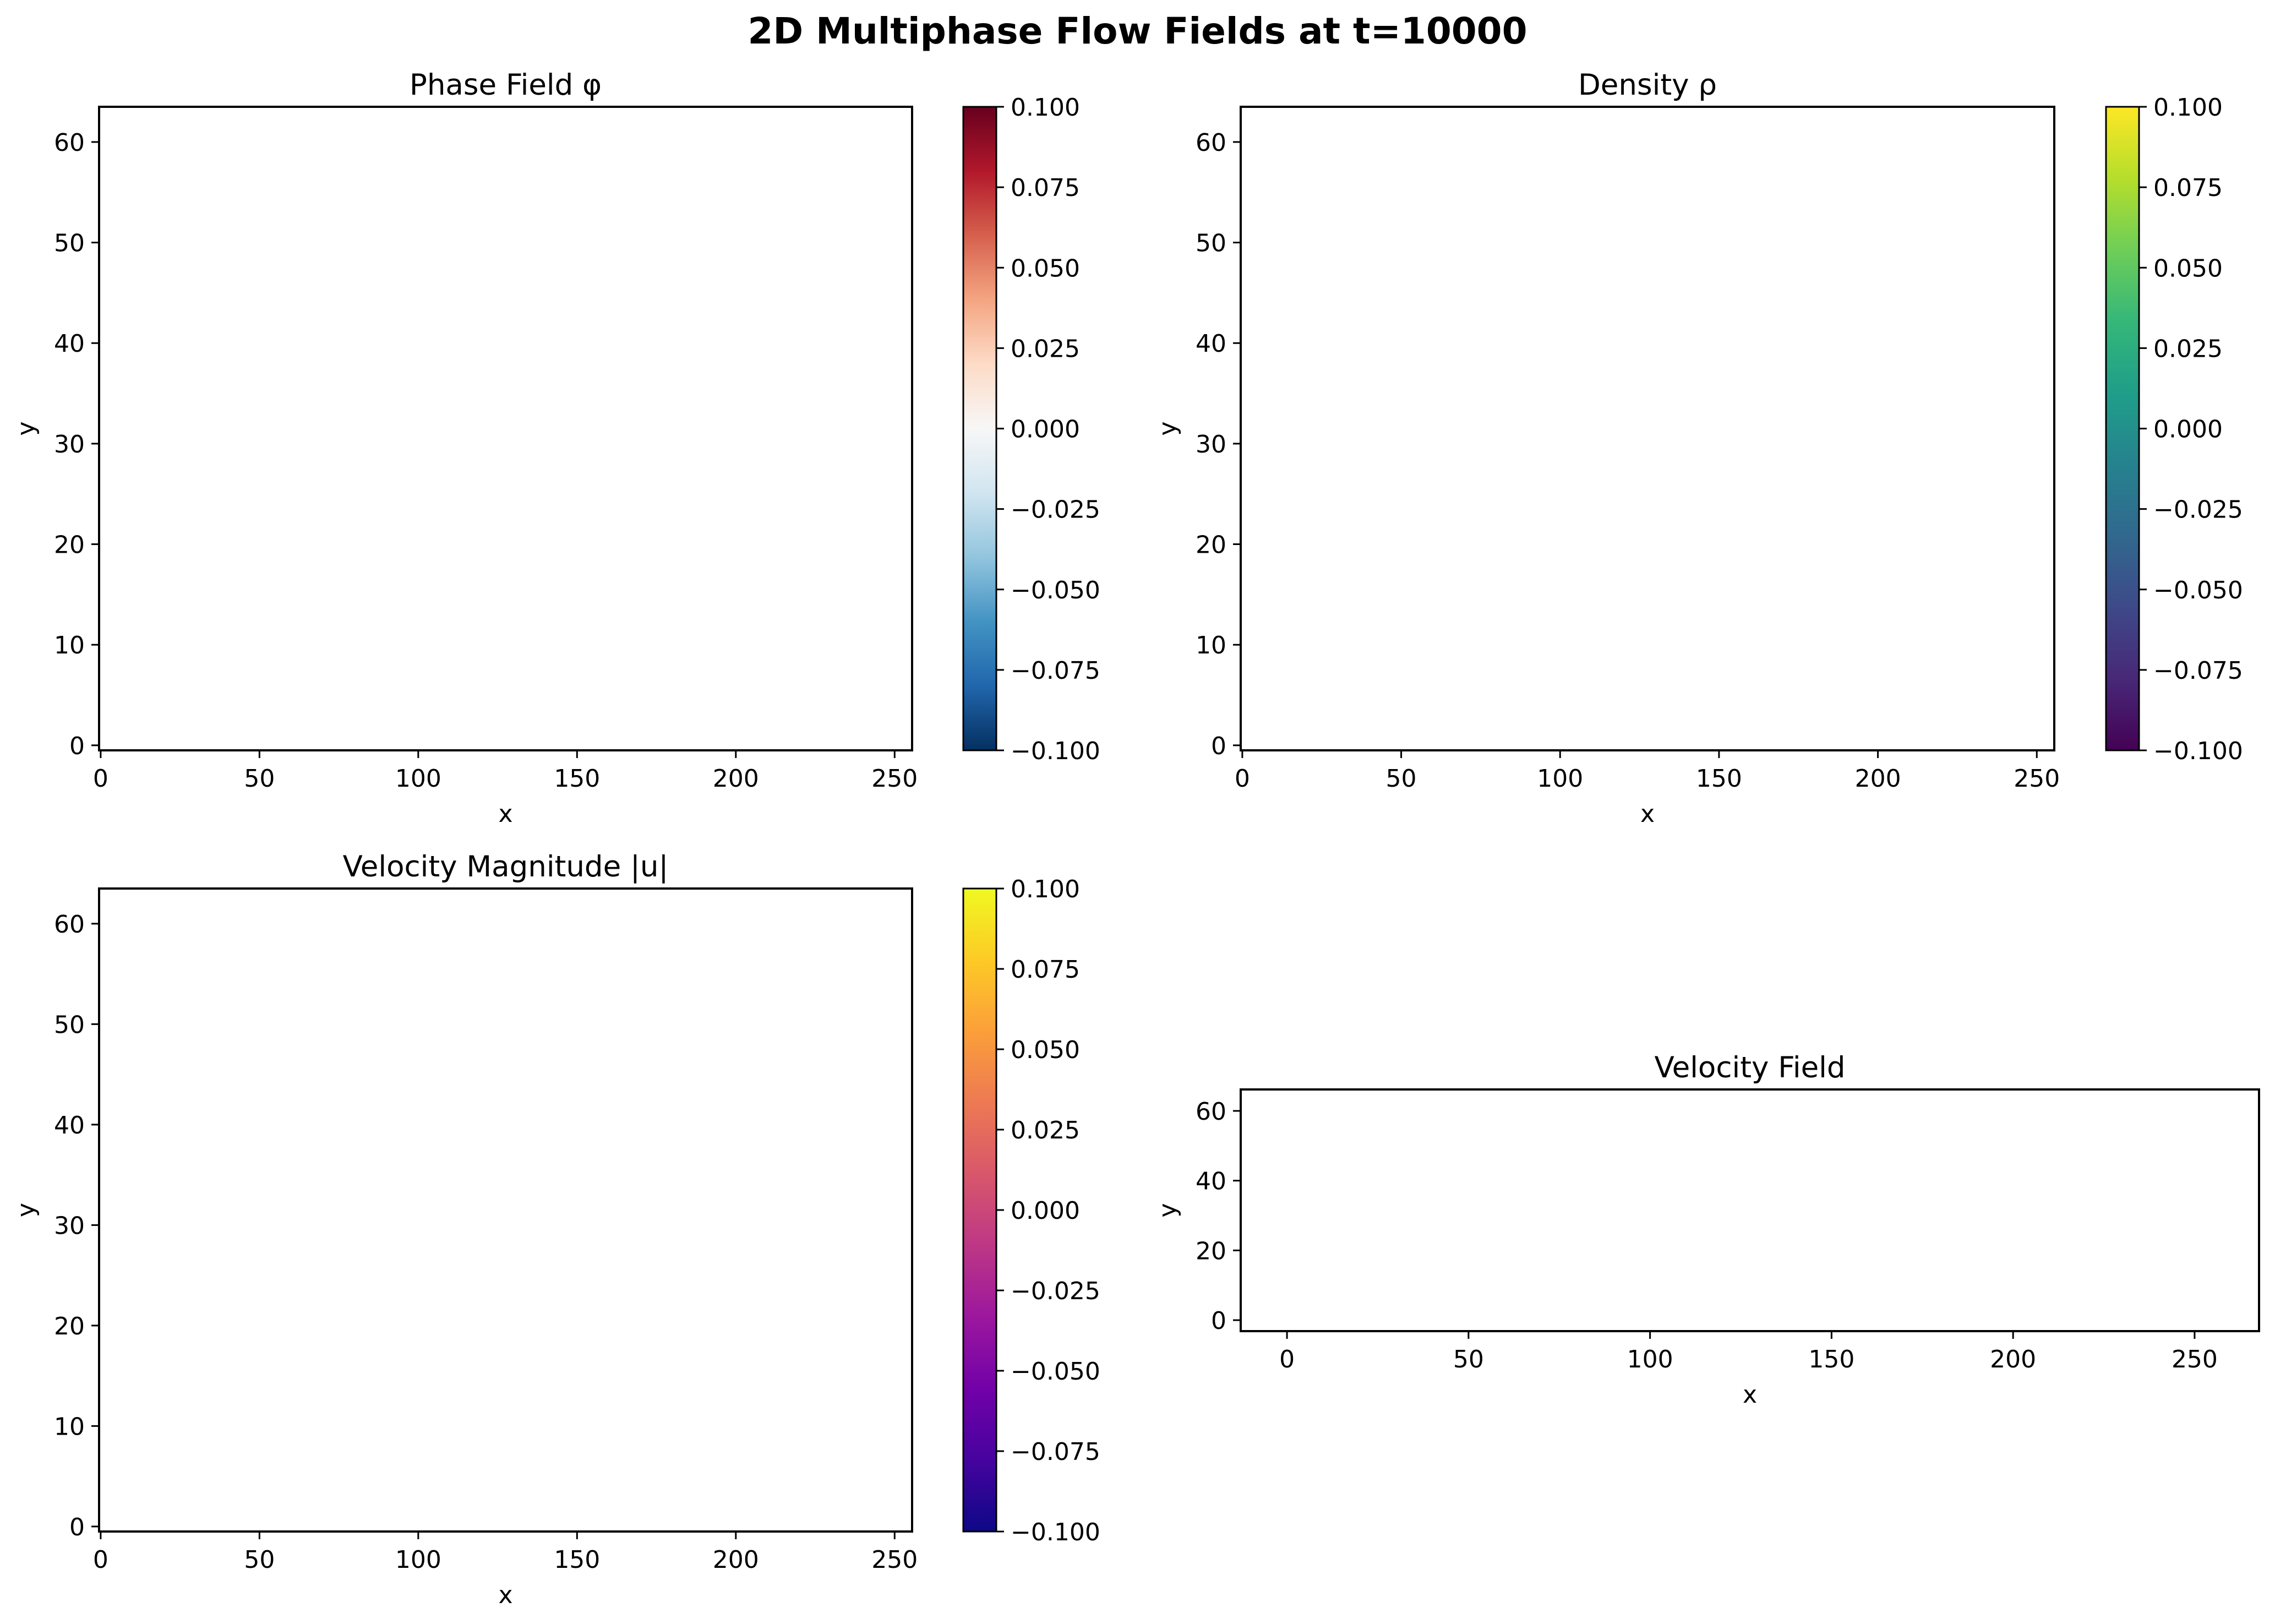 This screenshot has width=2275, height=1624. I want to click on panel-3-colorbar-tick-label: −0.050, so click(1056, 1372).